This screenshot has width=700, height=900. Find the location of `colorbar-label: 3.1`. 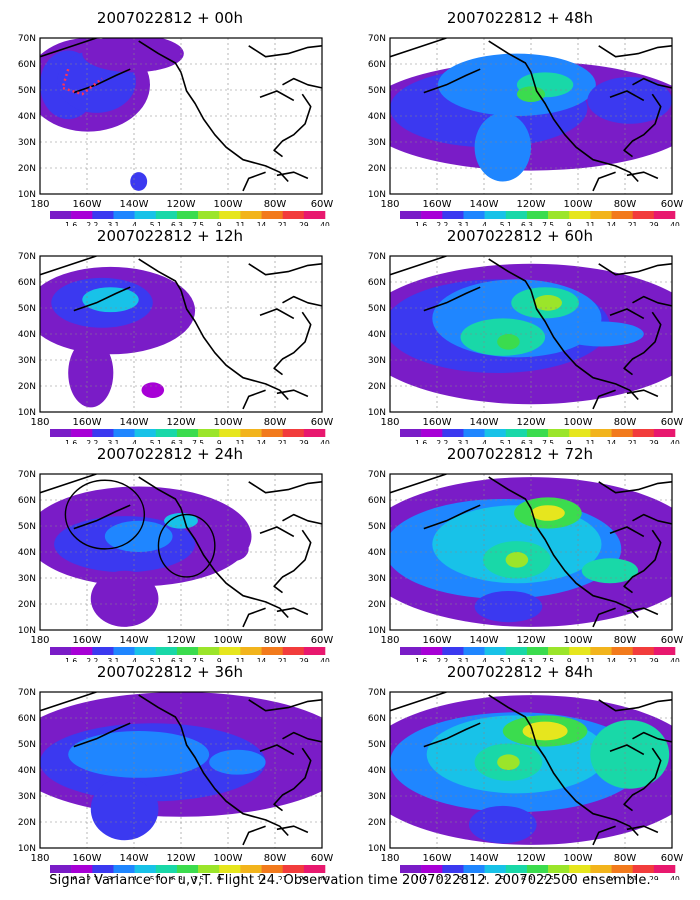

colorbar-label: 3.1 is located at coordinates (463, 659).